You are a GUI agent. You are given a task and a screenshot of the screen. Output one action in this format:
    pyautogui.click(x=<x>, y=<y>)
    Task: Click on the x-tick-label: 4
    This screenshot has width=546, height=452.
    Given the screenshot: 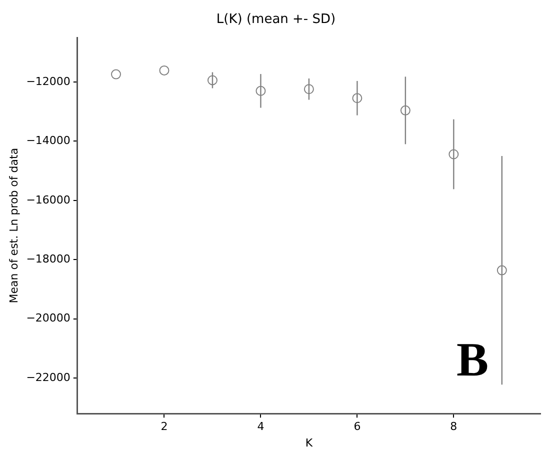 What is the action you would take?
    pyautogui.click(x=260, y=427)
    